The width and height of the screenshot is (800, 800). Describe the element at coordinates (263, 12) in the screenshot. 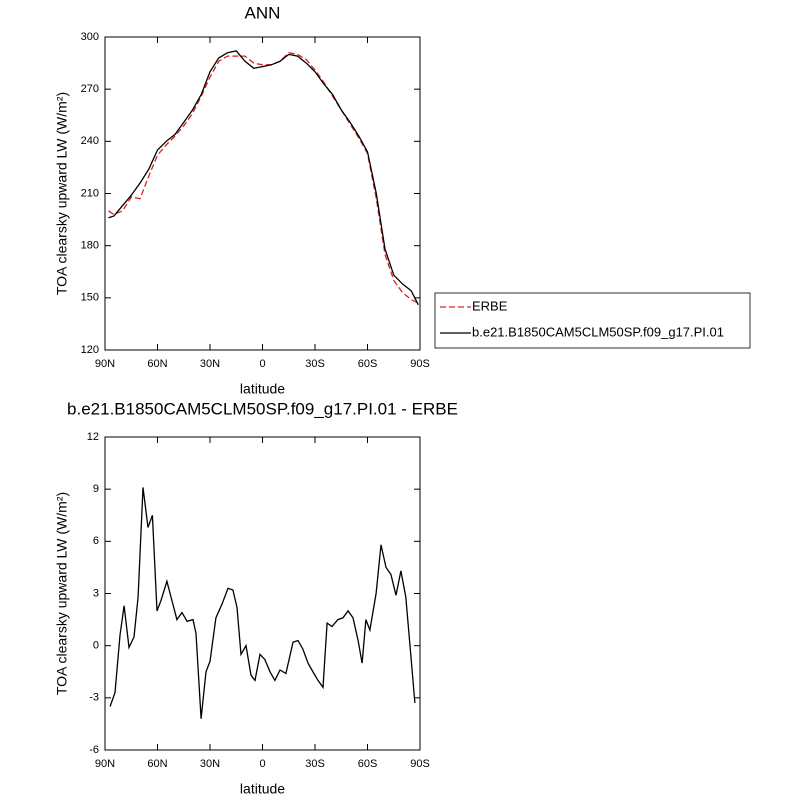

I see `chart-title: ANN` at that location.